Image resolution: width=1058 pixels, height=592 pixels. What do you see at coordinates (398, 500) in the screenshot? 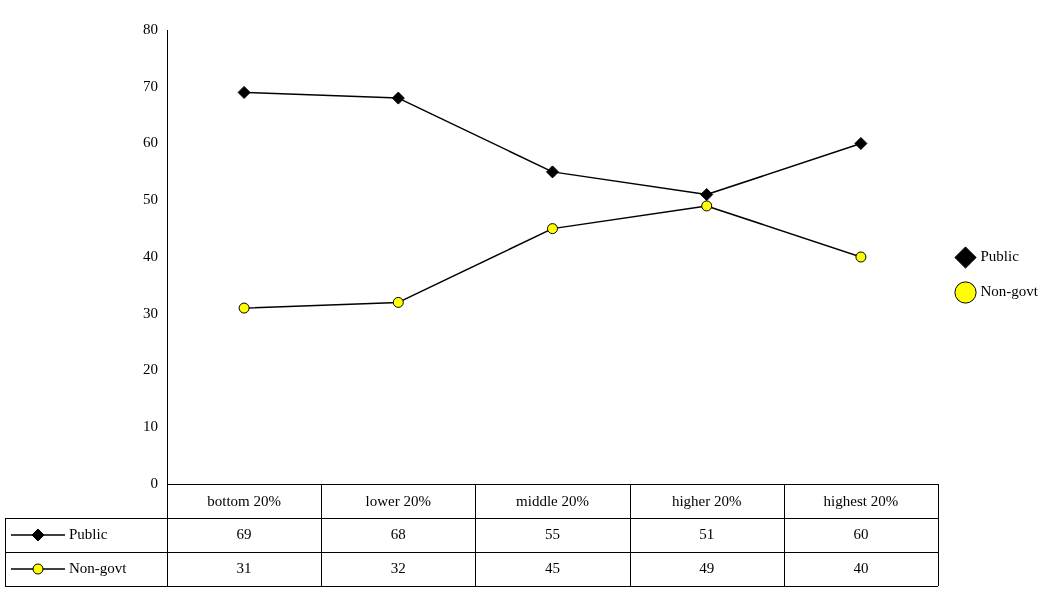
I see `x-tick-label: lower 20%` at bounding box center [398, 500].